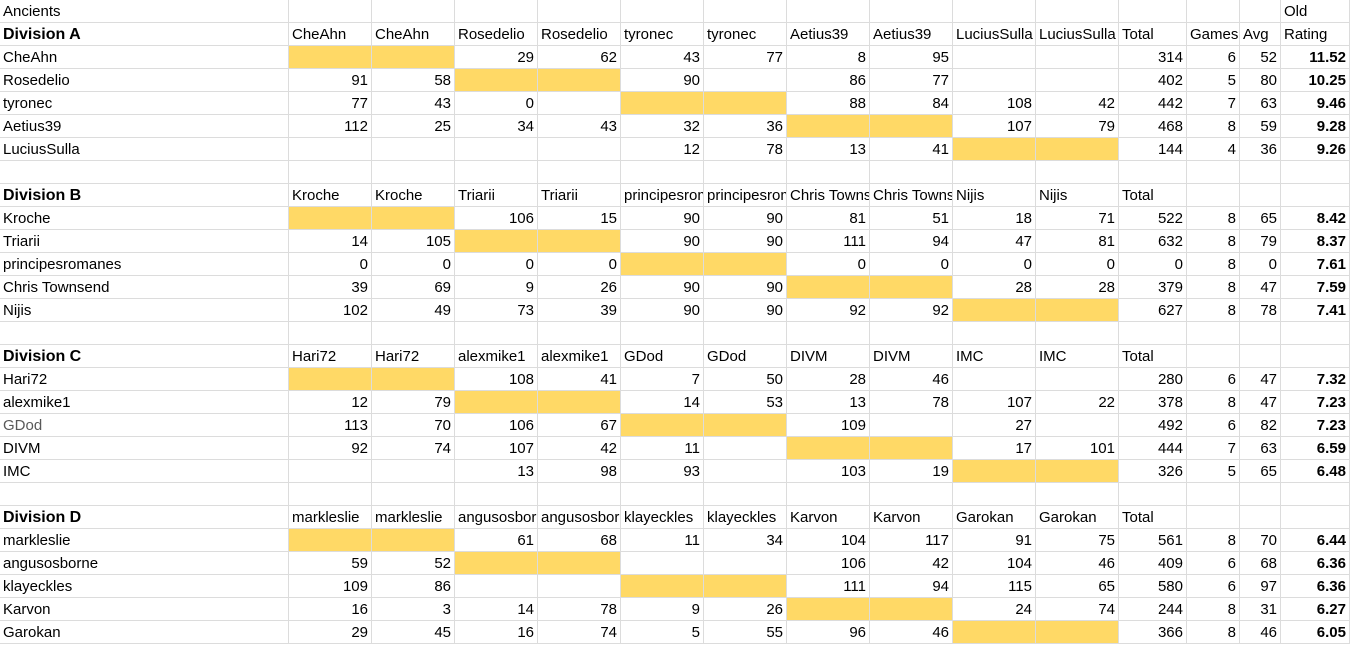 The width and height of the screenshot is (1350, 650). Describe the element at coordinates (579, 57) in the screenshot. I see `score-cell: 62` at that location.